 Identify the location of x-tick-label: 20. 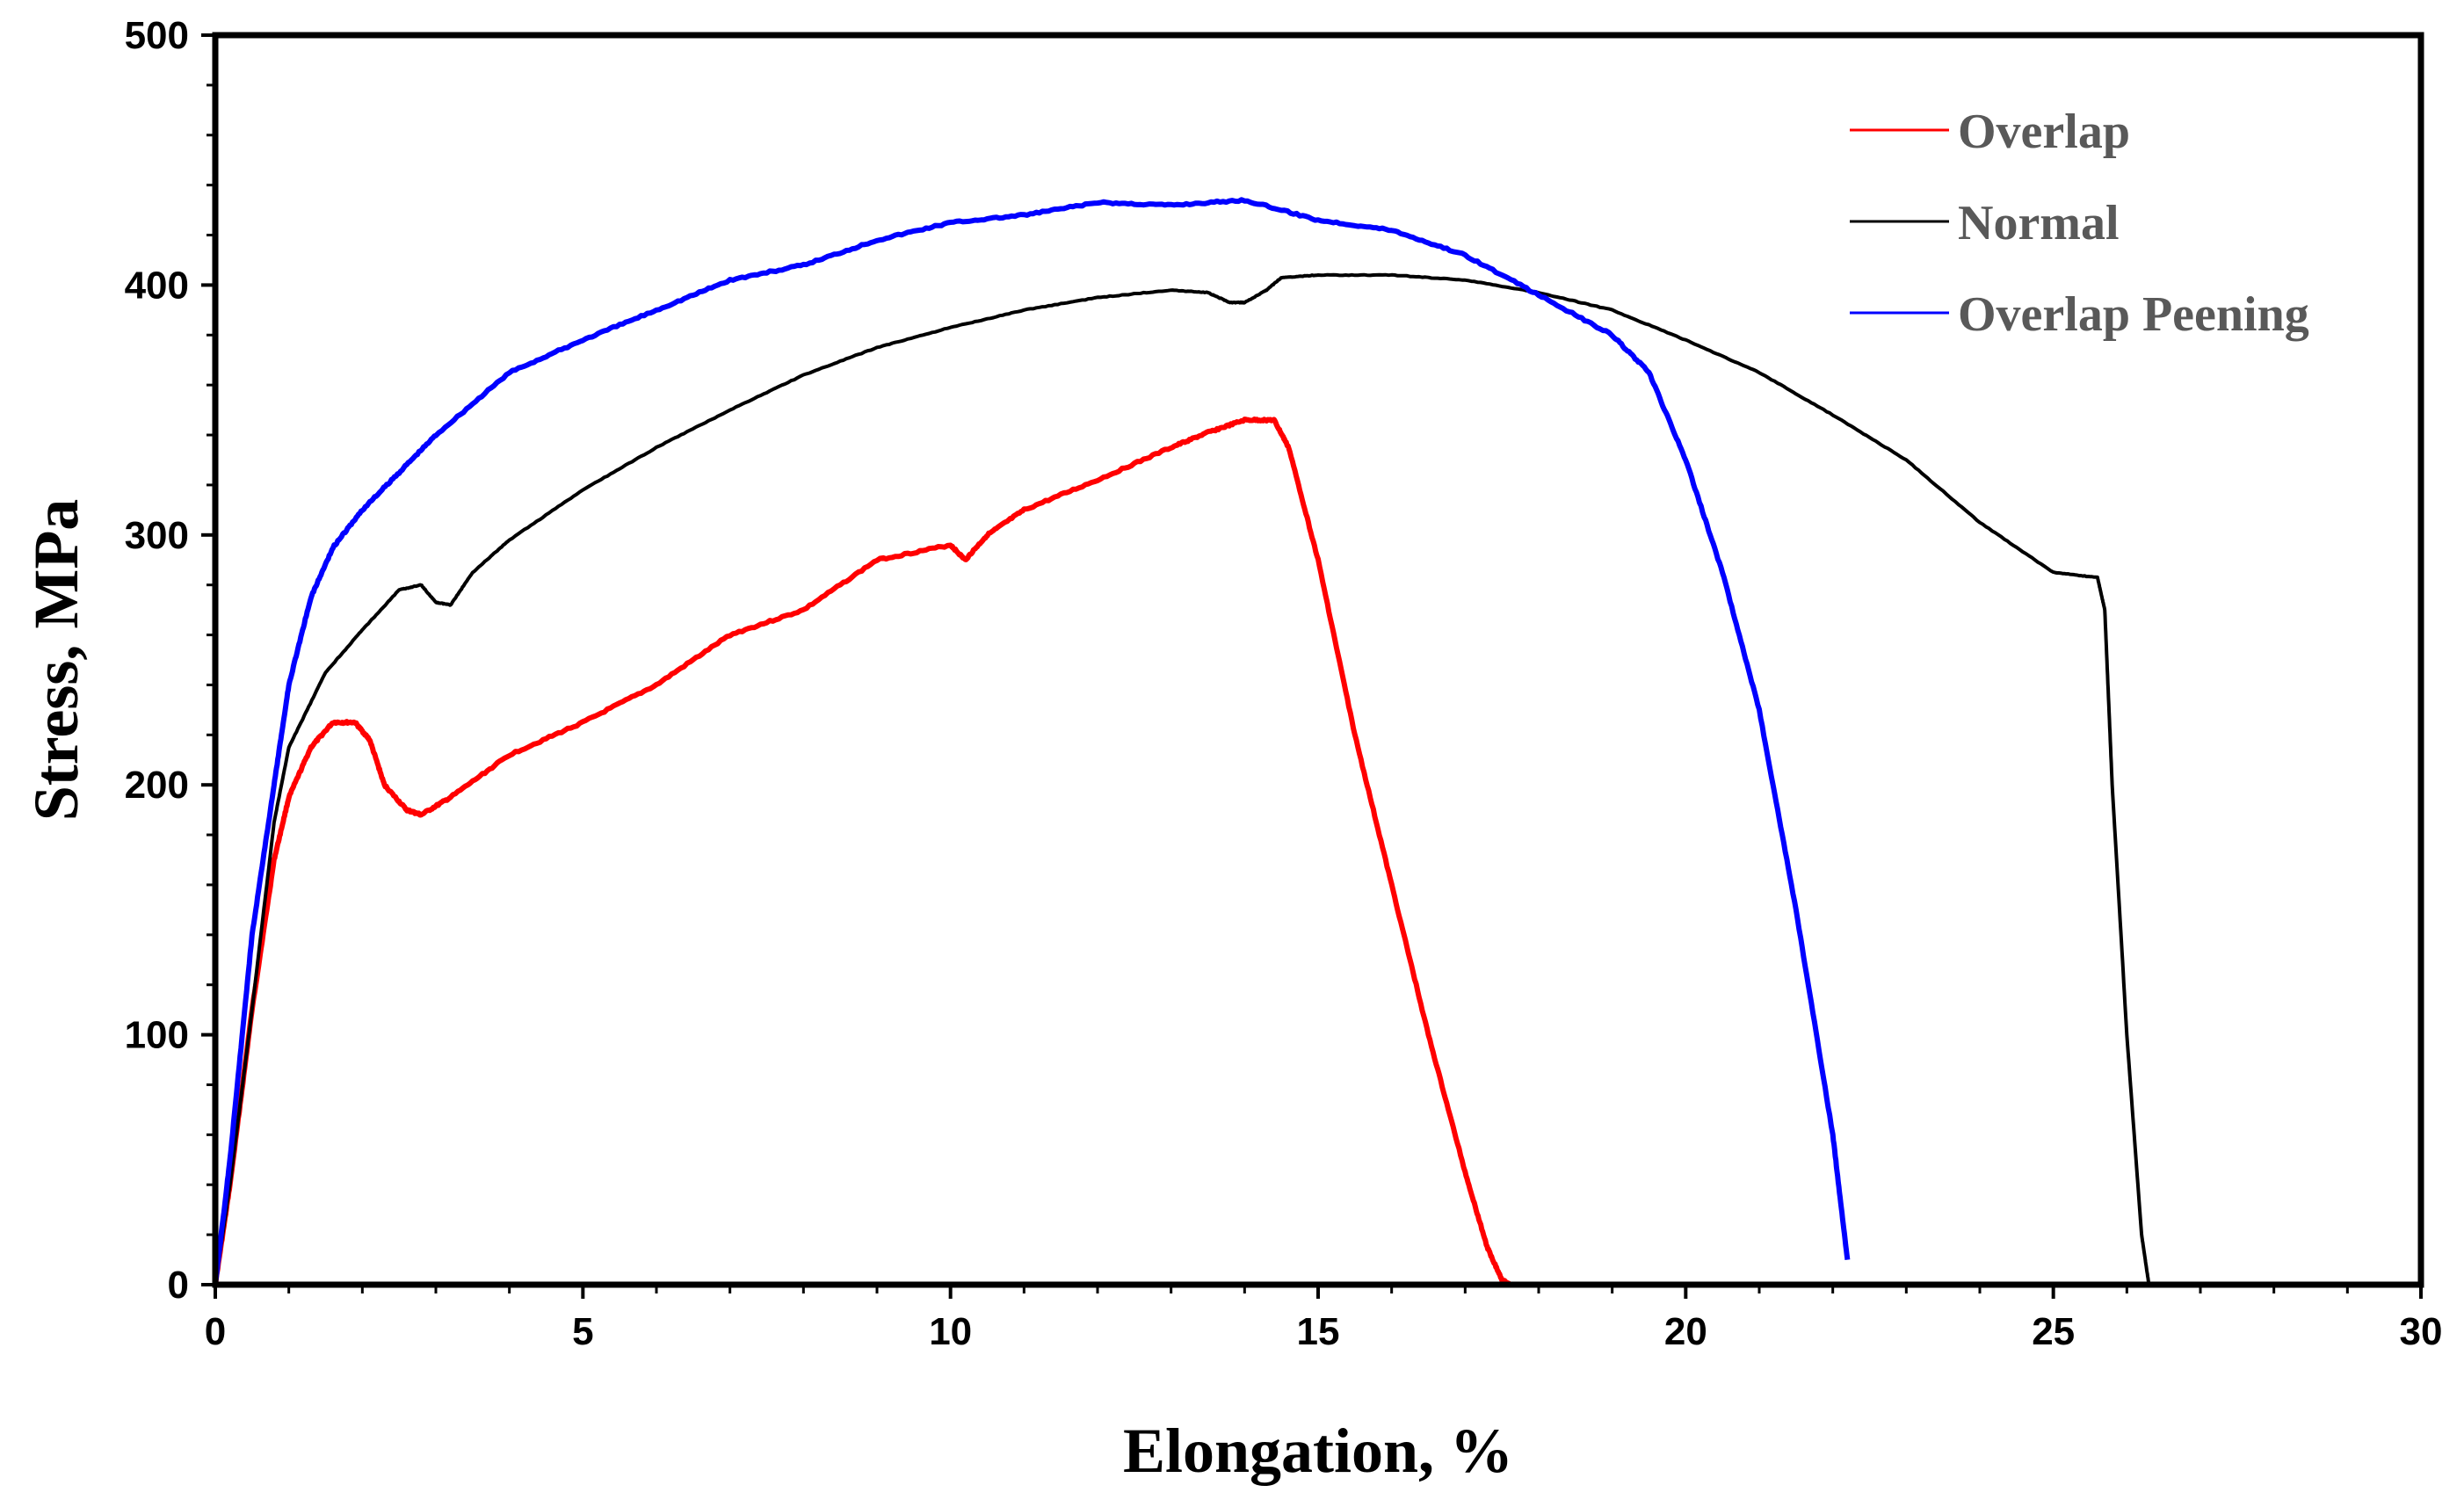
(1685, 1331).